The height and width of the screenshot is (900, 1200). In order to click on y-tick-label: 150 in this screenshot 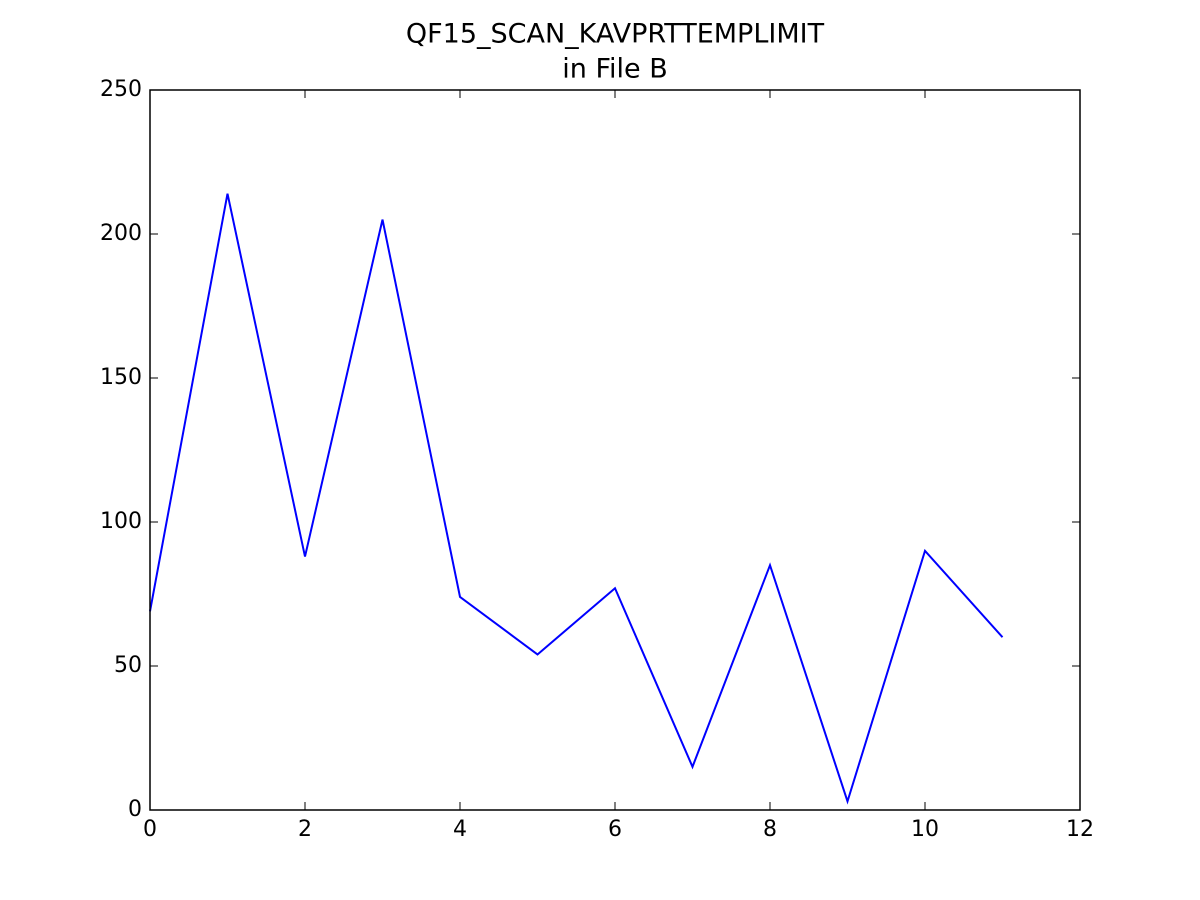, I will do `click(121, 377)`.